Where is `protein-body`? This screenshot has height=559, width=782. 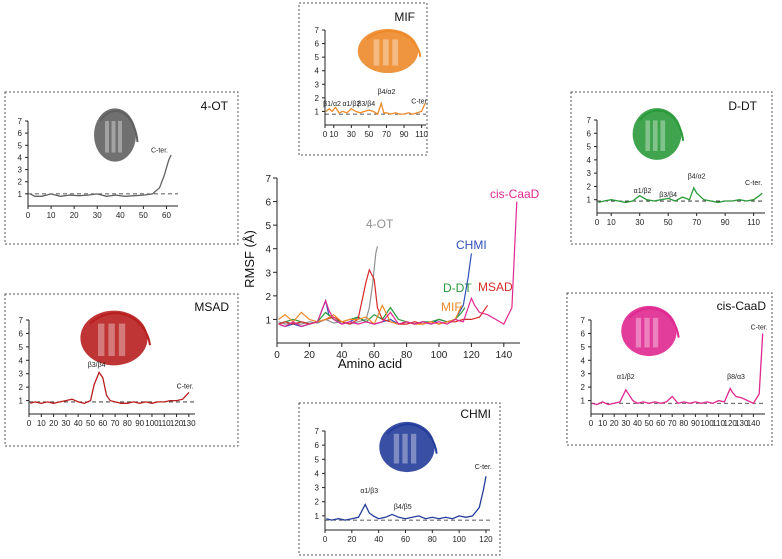 protein-body is located at coordinates (388, 51).